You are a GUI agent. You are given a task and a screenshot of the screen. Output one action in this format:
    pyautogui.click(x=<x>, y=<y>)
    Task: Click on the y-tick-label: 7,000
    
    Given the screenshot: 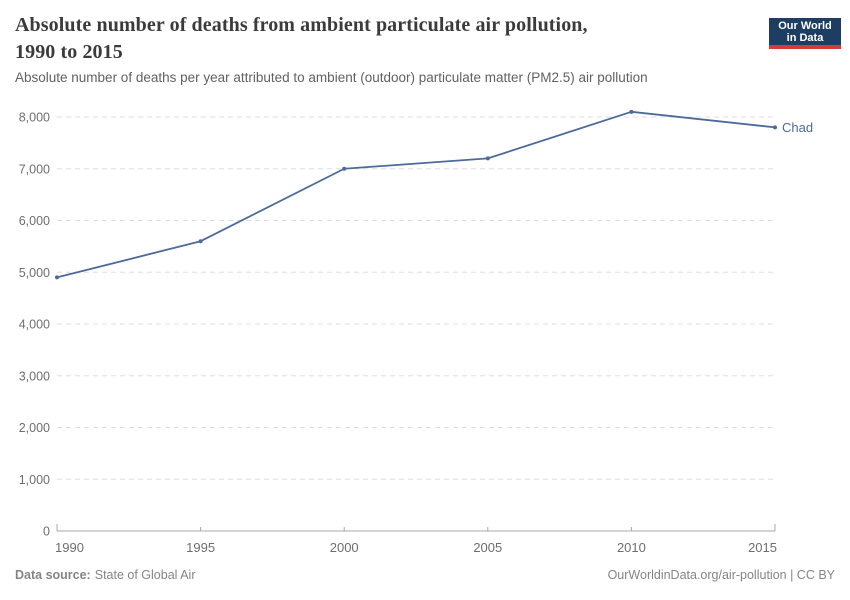 What is the action you would take?
    pyautogui.click(x=34, y=169)
    